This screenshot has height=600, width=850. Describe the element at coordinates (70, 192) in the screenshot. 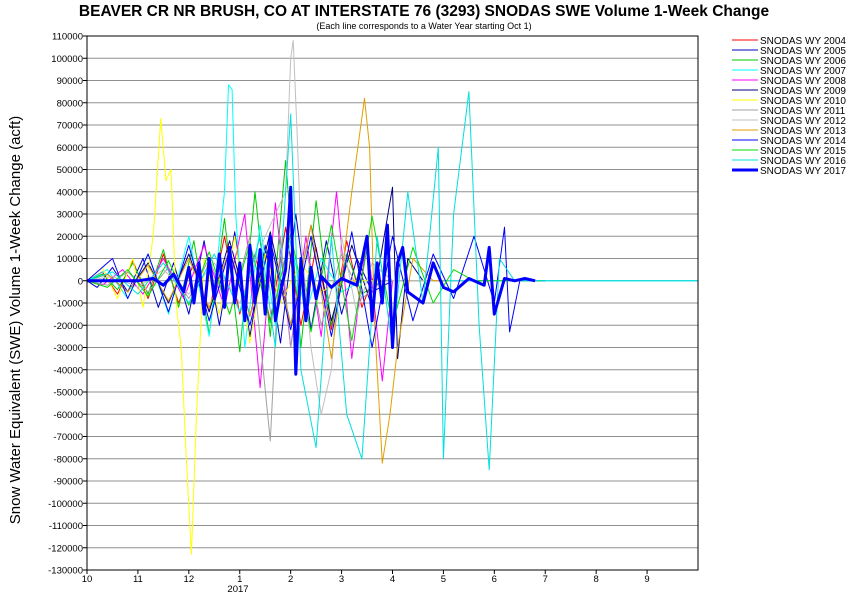

I see `y-tick-label: 40000` at that location.